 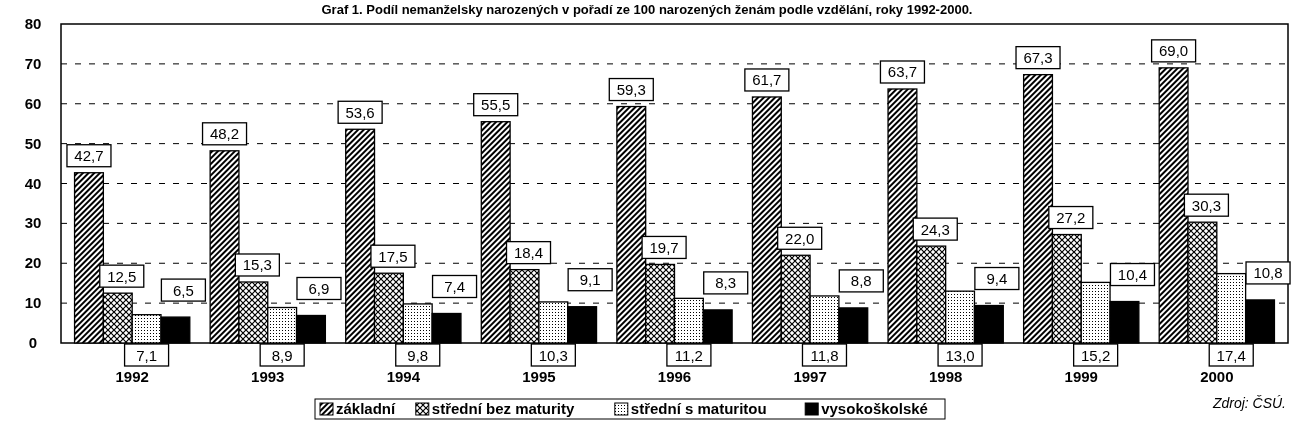 I want to click on y-tick-label: 10, so click(x=33, y=303).